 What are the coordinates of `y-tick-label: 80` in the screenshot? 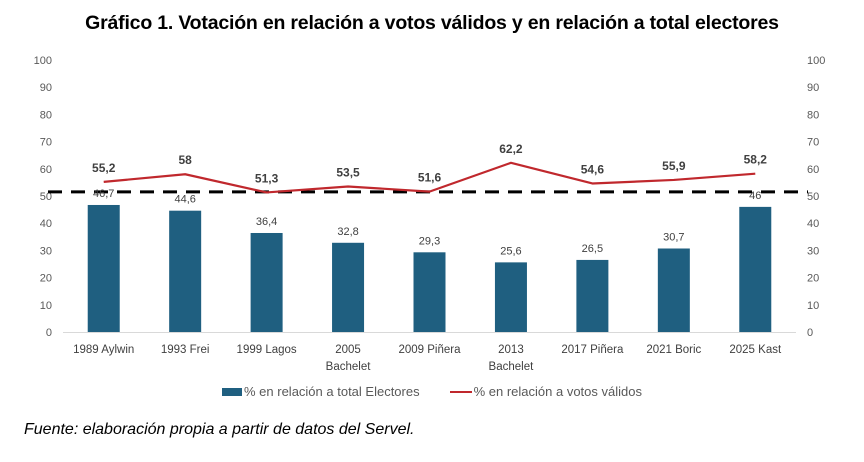 It's located at (46, 115).